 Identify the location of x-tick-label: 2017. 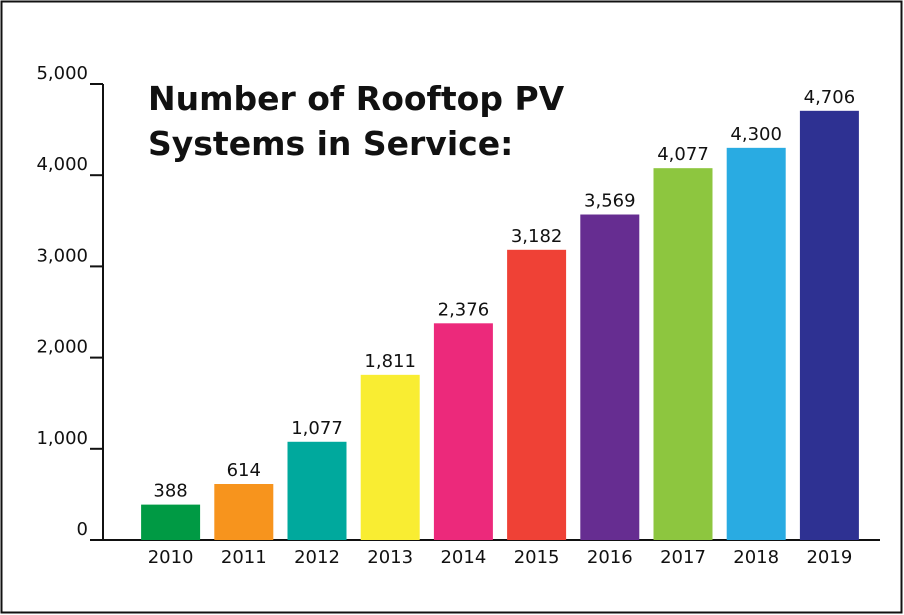
(683, 557).